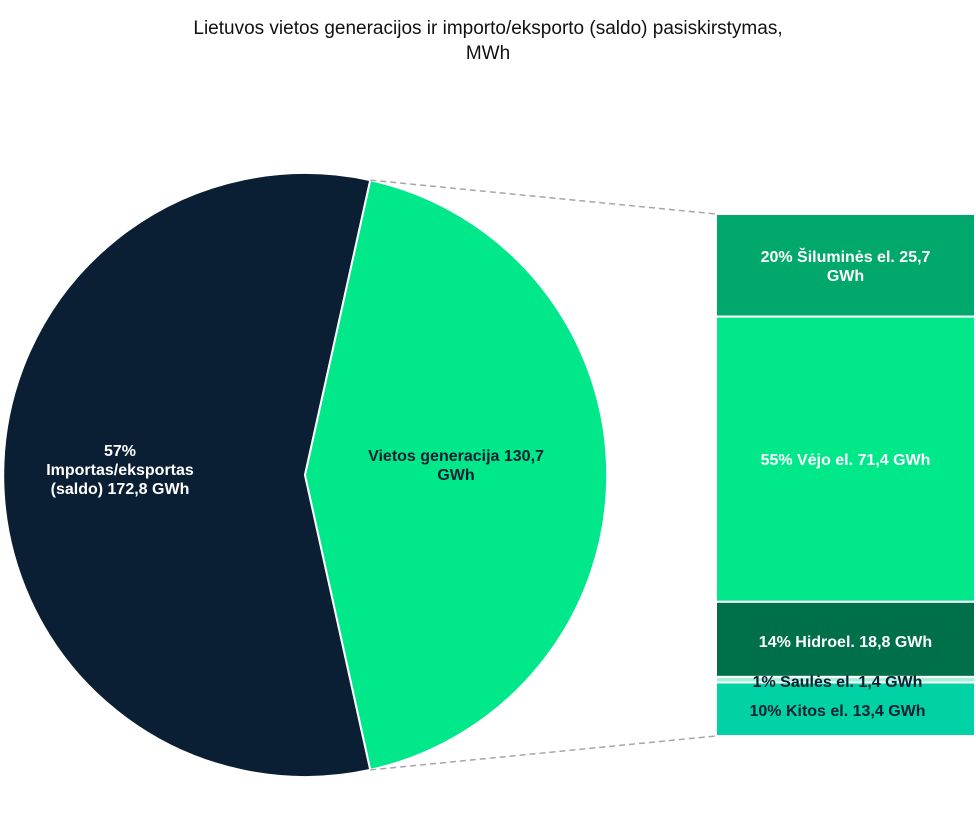 The width and height of the screenshot is (976, 813). Describe the element at coordinates (845, 276) in the screenshot. I see `bar-label-thermal-line-2: GWh` at that location.